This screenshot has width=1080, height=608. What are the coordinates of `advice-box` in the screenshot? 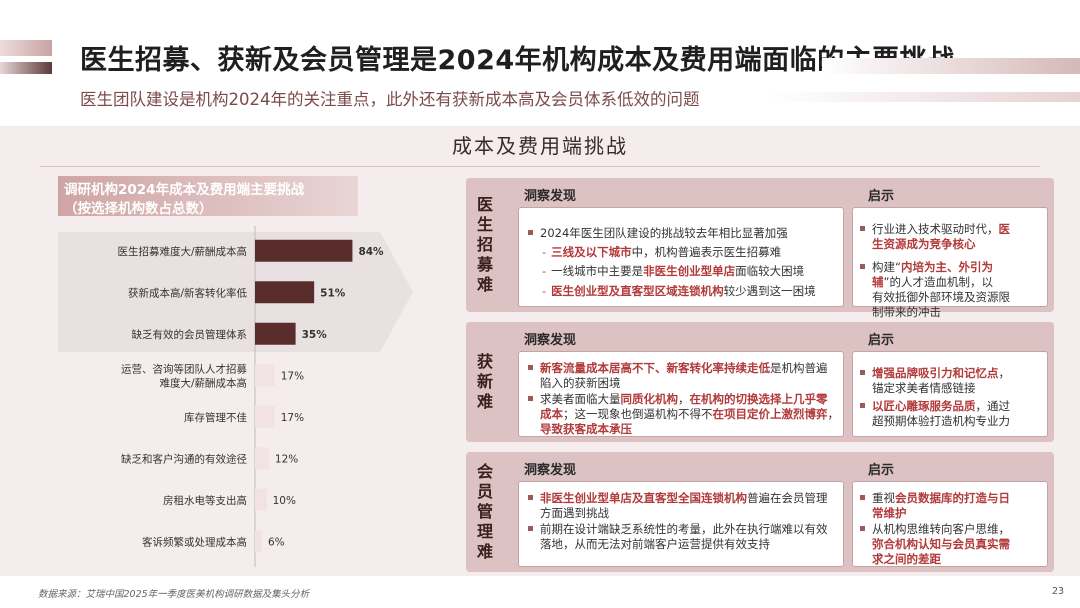 It's located at (950, 394).